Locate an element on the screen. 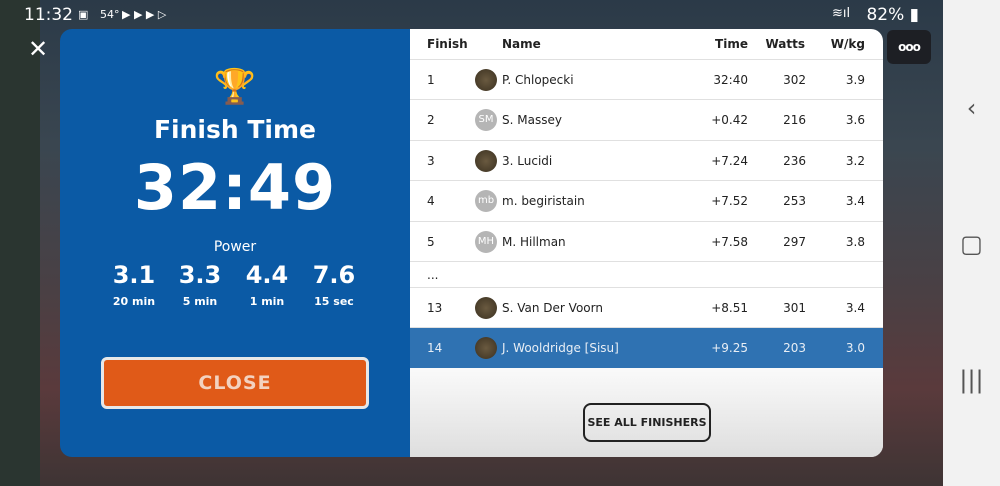  rider-name: S. Van Der Voorn is located at coordinates (552, 307).